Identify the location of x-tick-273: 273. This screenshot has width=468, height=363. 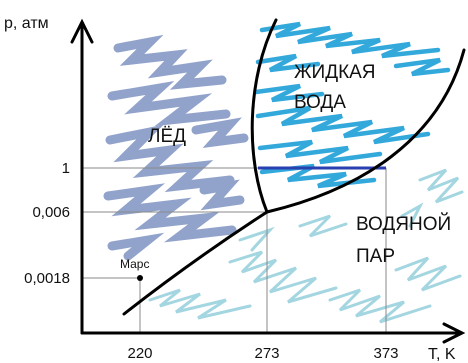
(266, 353).